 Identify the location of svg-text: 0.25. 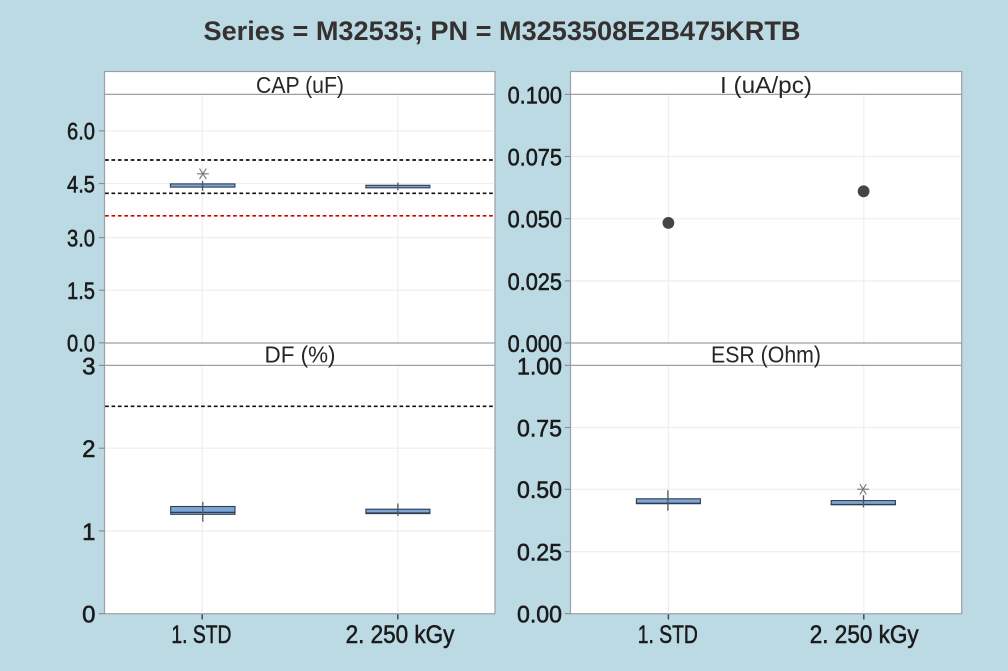
(539, 553).